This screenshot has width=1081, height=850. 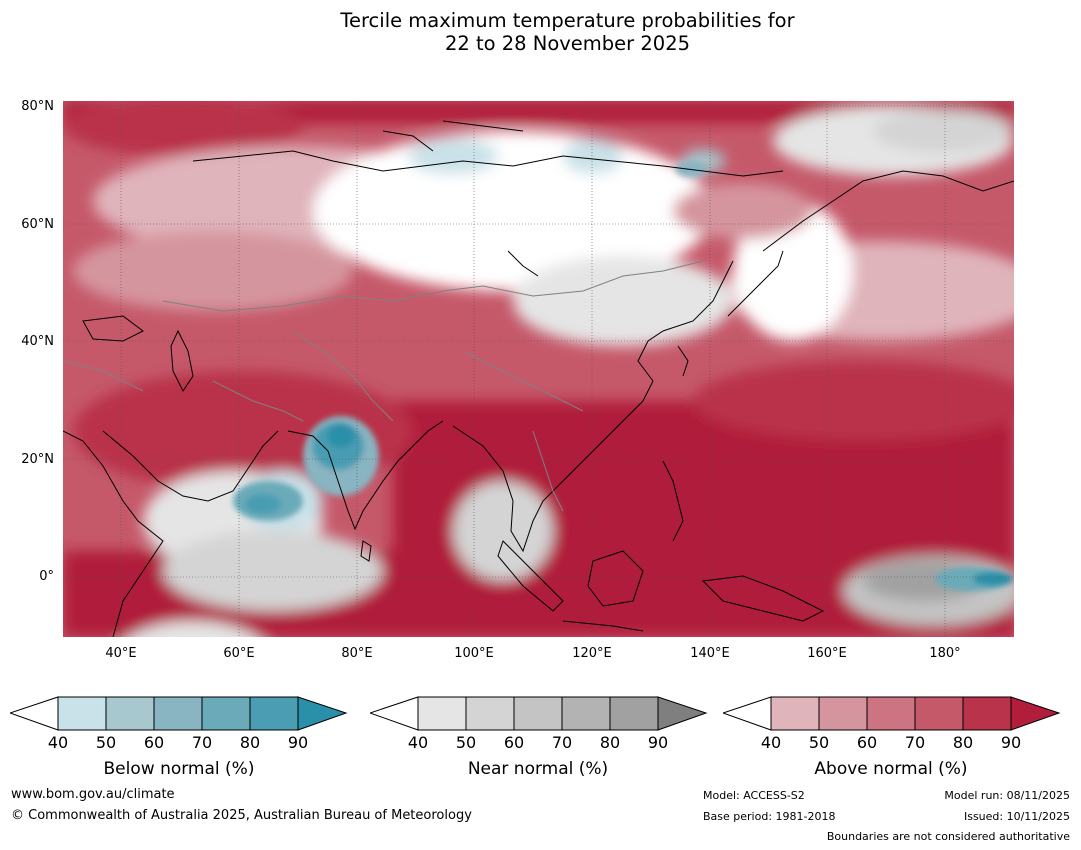 What do you see at coordinates (466, 742) in the screenshot?
I see `near-tick-50: 50` at bounding box center [466, 742].